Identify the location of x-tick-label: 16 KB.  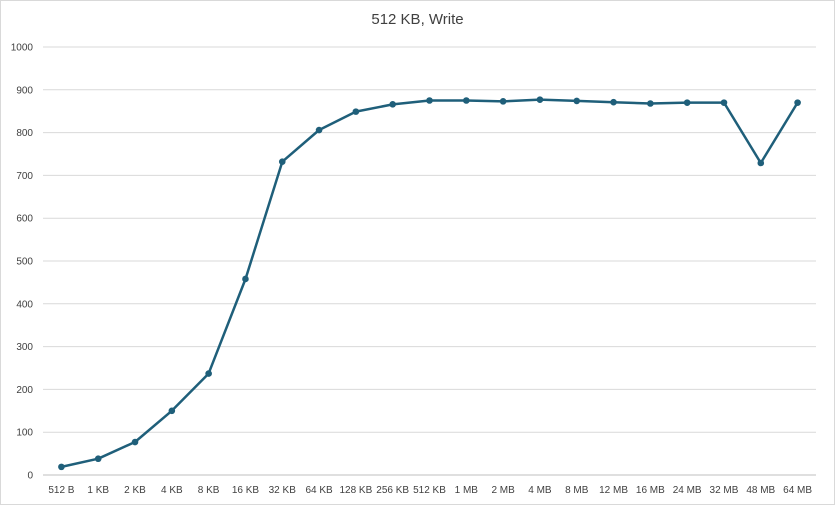
(246, 490).